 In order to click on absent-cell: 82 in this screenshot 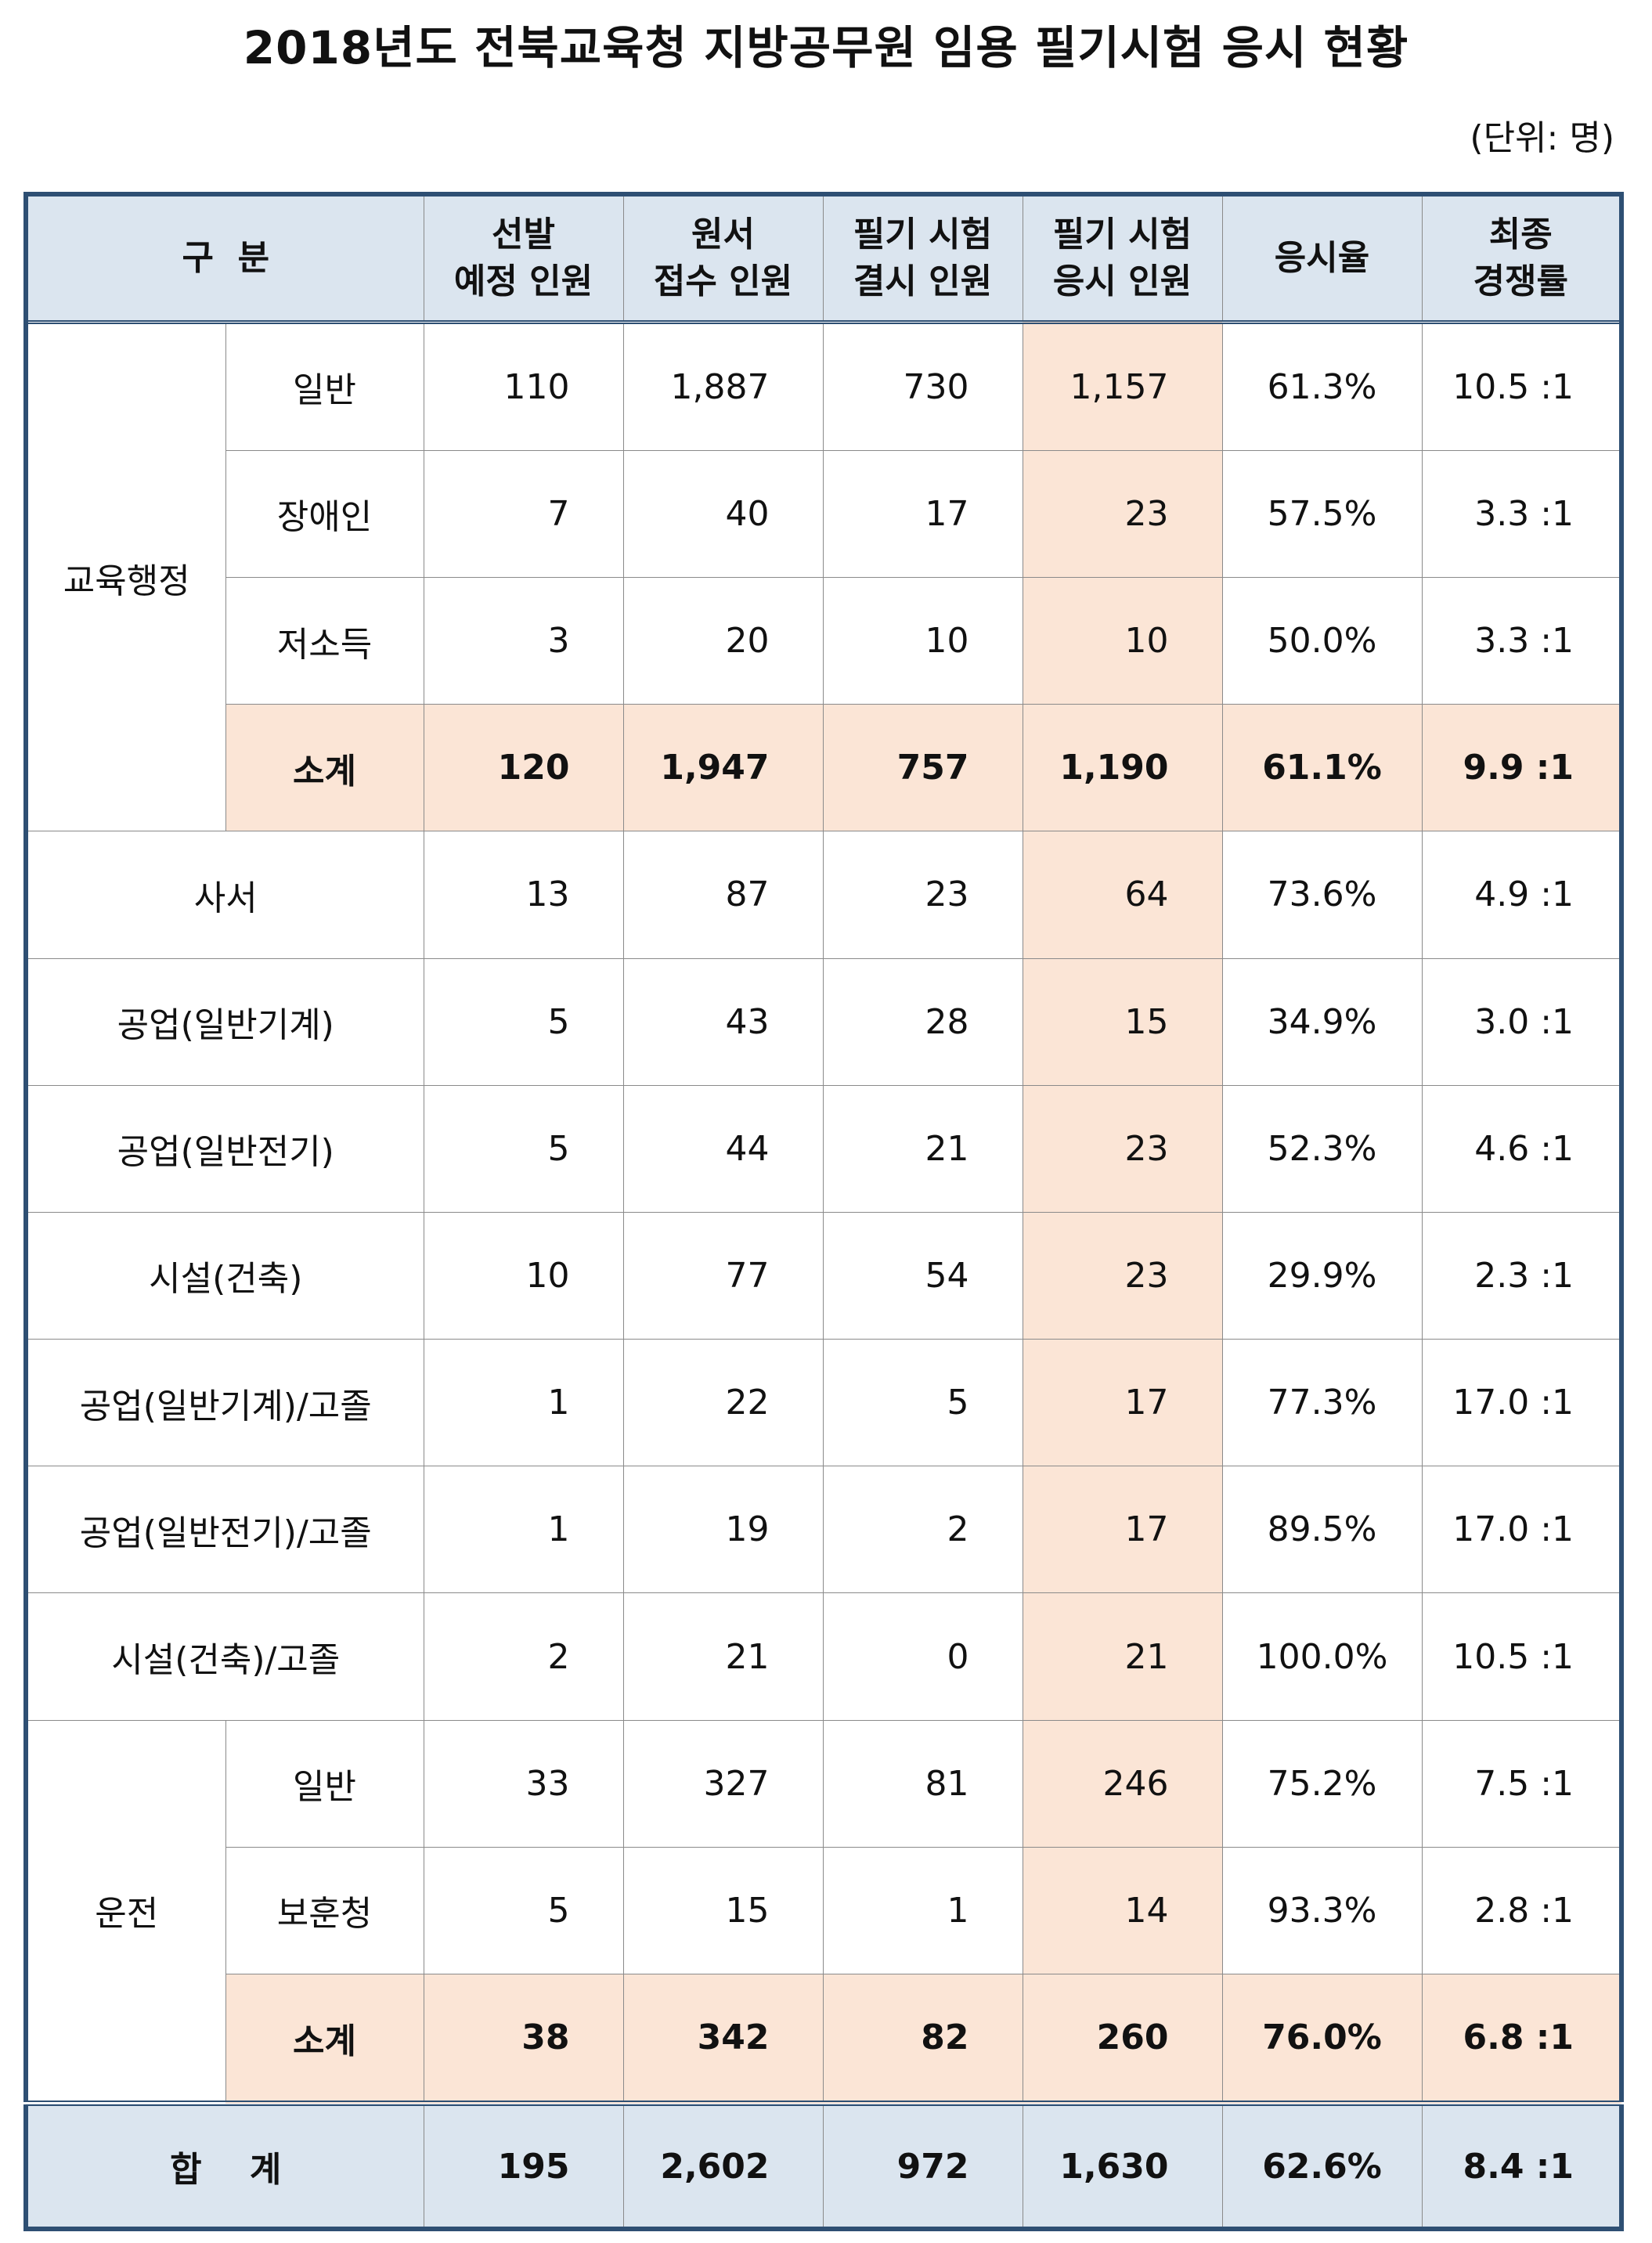, I will do `click(922, 2038)`.